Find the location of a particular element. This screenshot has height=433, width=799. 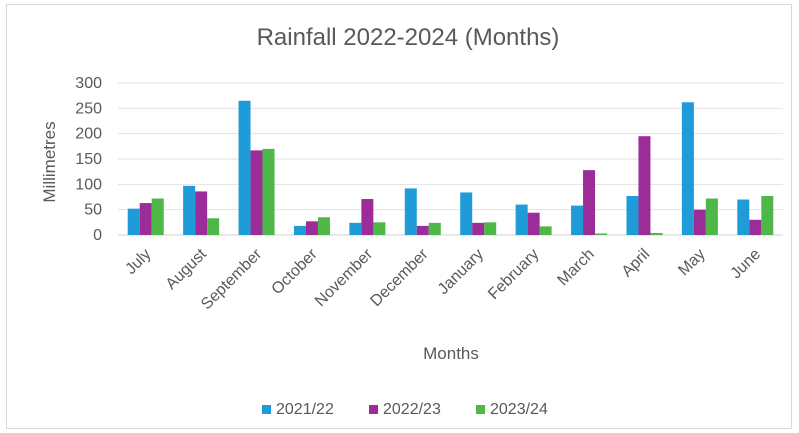

y-tick-label: 200 is located at coordinates (88, 134).